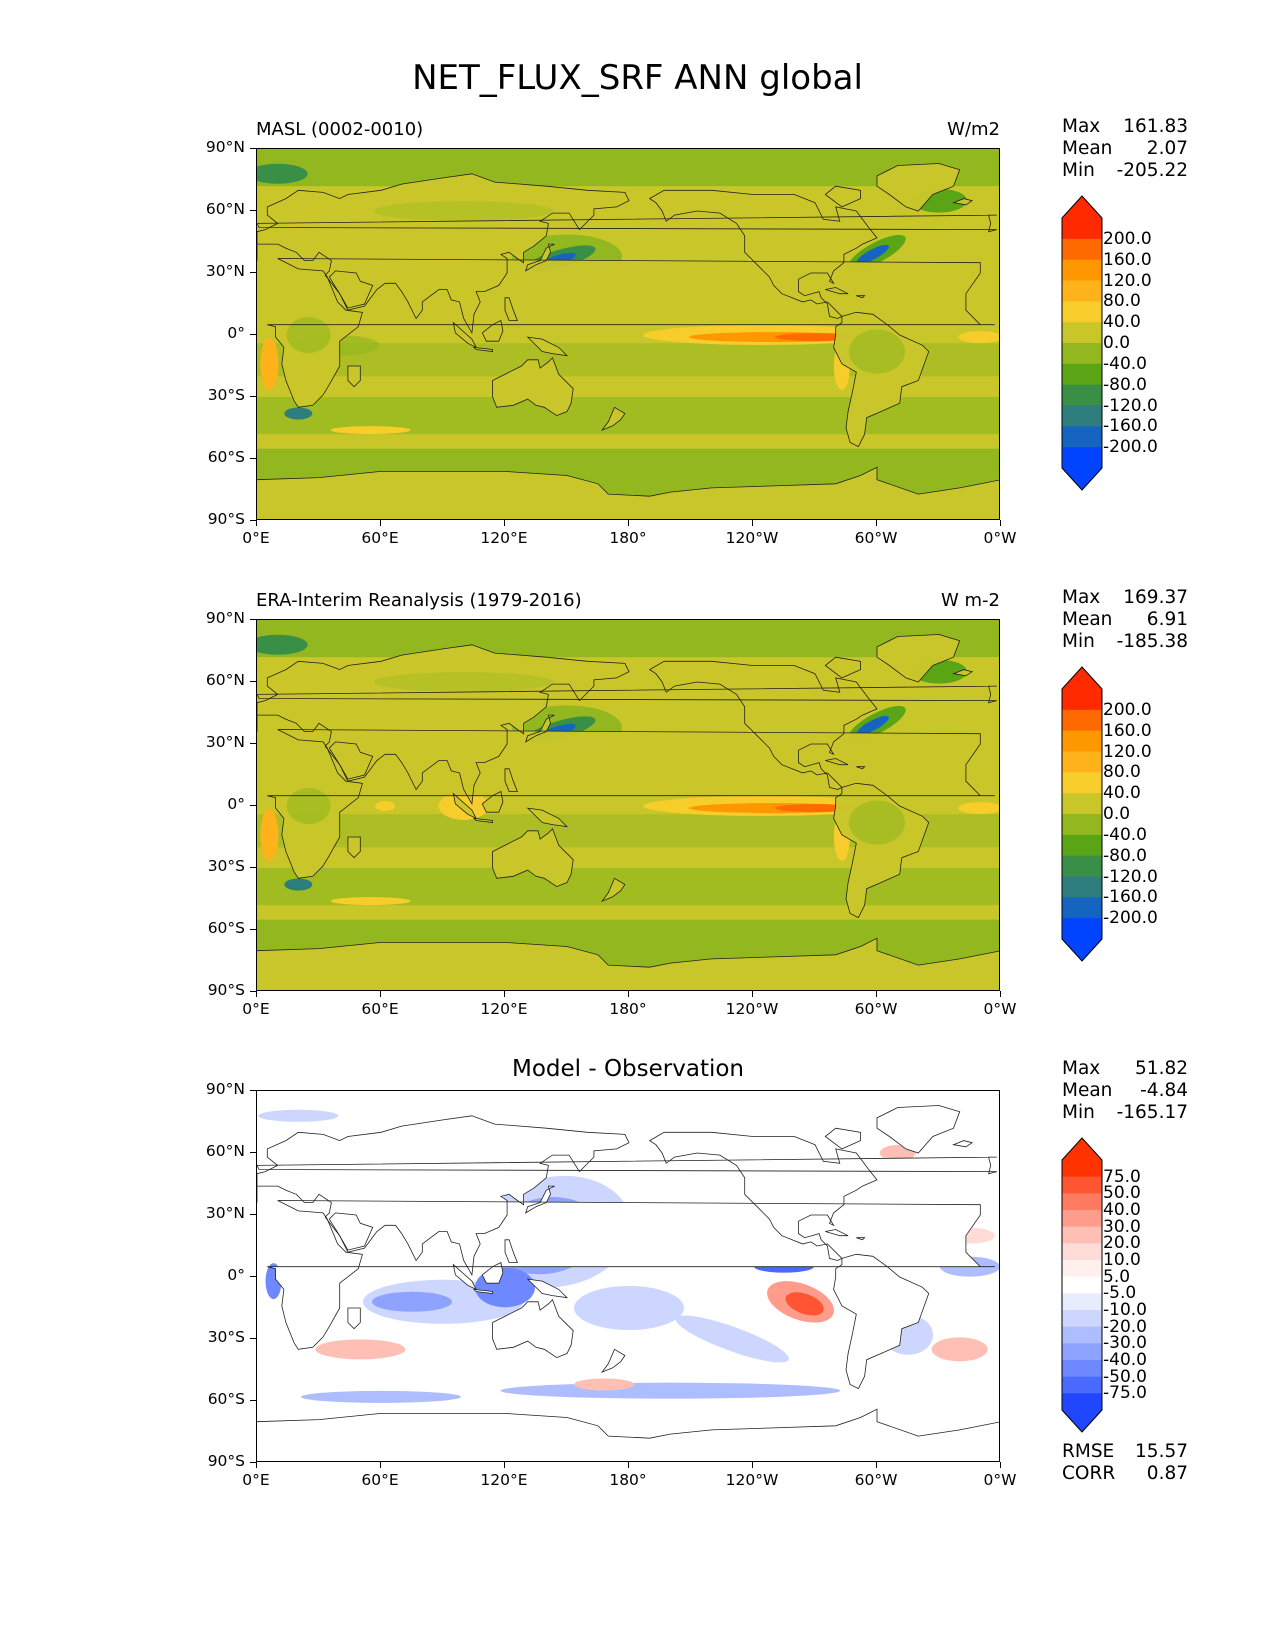 This screenshot has height=1650, width=1275. What do you see at coordinates (1081, 1068) in the screenshot?
I see `stat-label: Max` at bounding box center [1081, 1068].